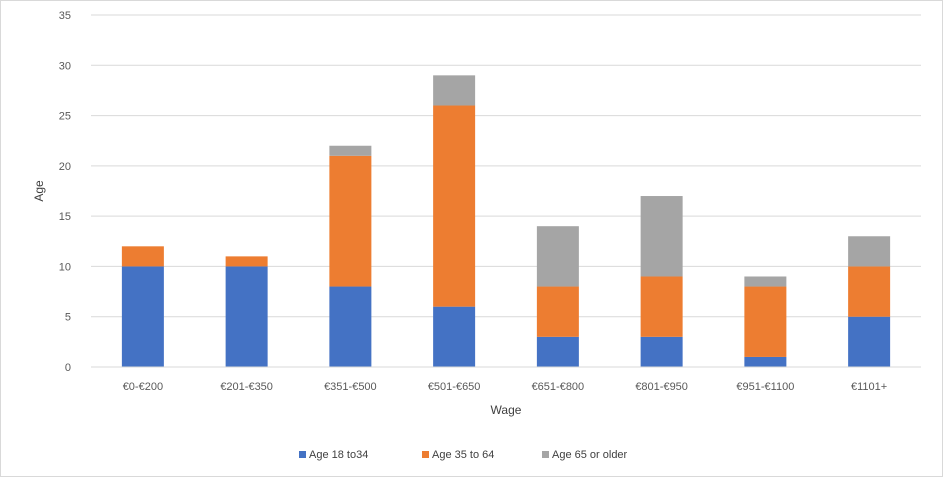  What do you see at coordinates (65, 117) in the screenshot?
I see `y-tick-label: 25` at bounding box center [65, 117].